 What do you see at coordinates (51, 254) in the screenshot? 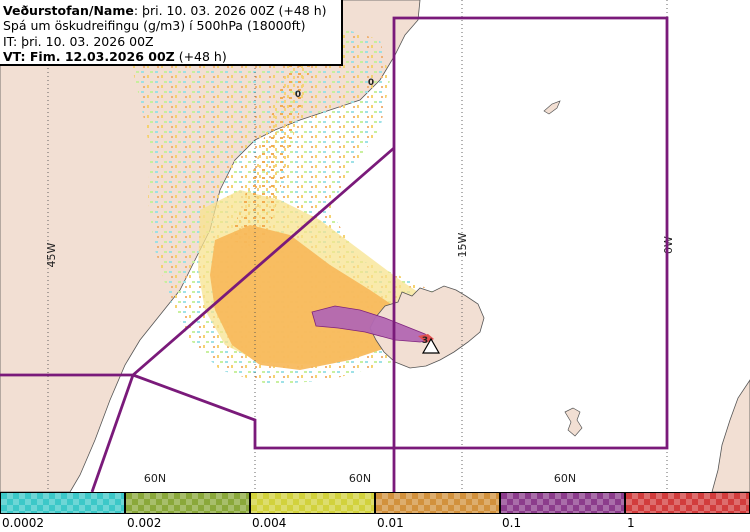
I see `lon-label-45w: 45W` at bounding box center [51, 254].